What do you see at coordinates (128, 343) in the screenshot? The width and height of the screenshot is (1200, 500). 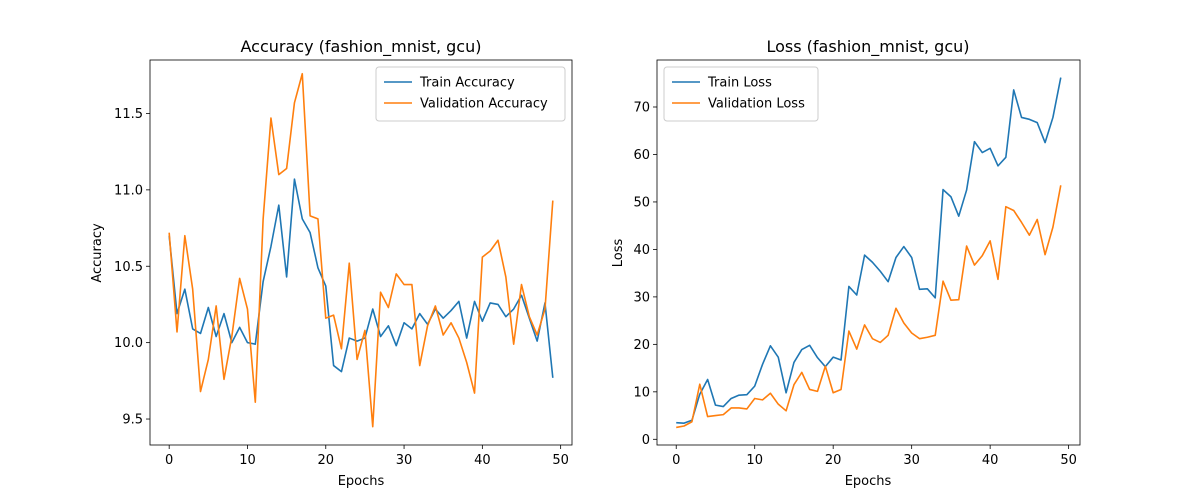 I see `y-tick-label: 10.0` at bounding box center [128, 343].